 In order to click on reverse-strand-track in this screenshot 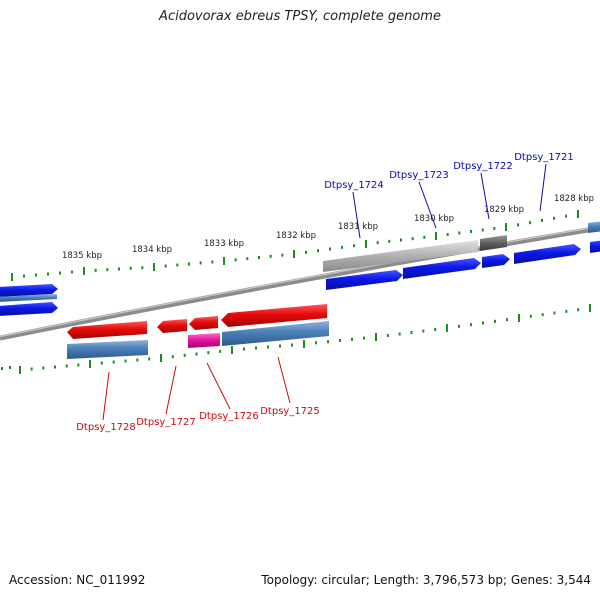, I will do `click(198, 331)`.